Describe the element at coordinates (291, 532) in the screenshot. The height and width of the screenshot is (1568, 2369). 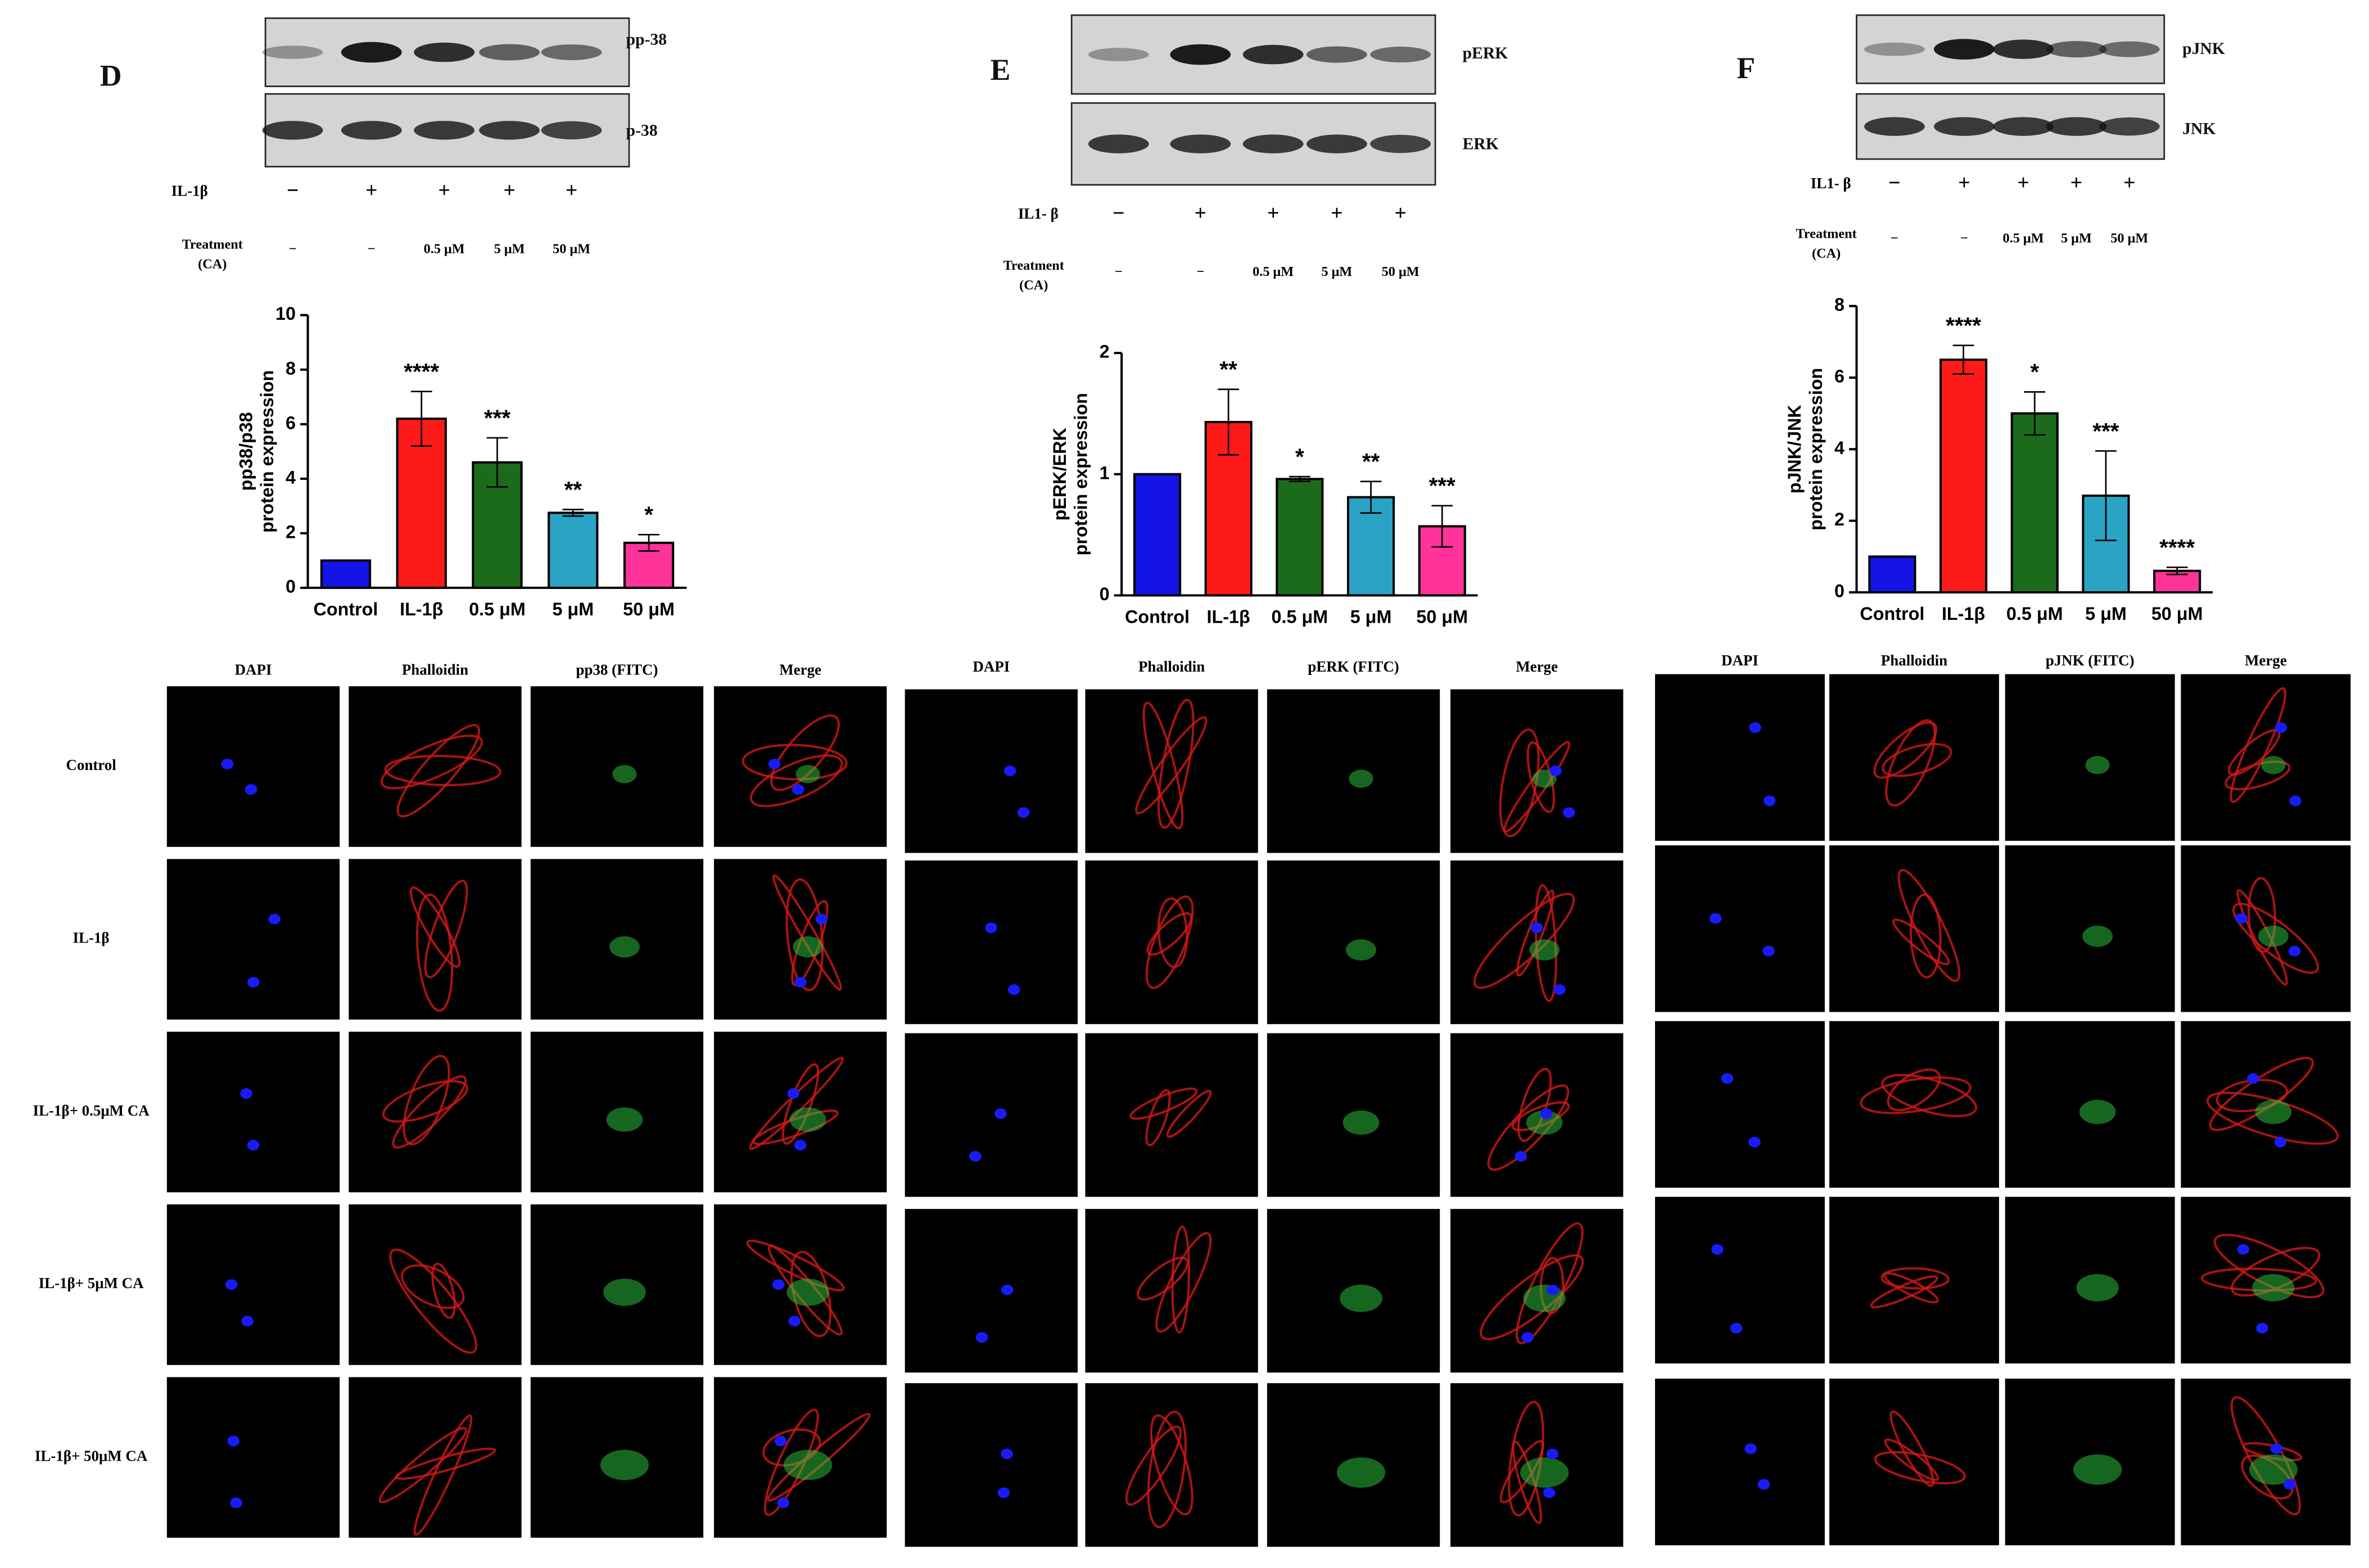
I see `y-tick-label: 2` at that location.